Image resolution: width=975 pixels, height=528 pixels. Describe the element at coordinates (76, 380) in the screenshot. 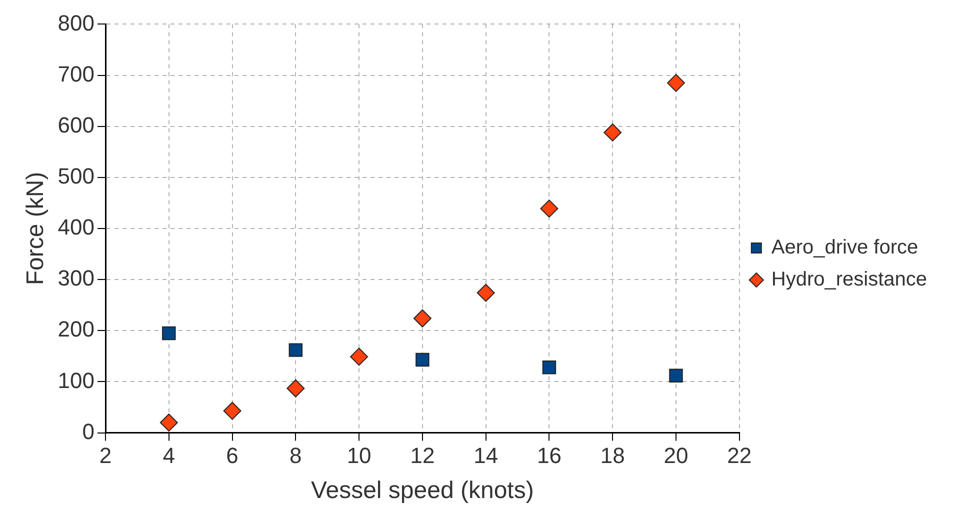

I see `y-tick-label: 100` at that location.